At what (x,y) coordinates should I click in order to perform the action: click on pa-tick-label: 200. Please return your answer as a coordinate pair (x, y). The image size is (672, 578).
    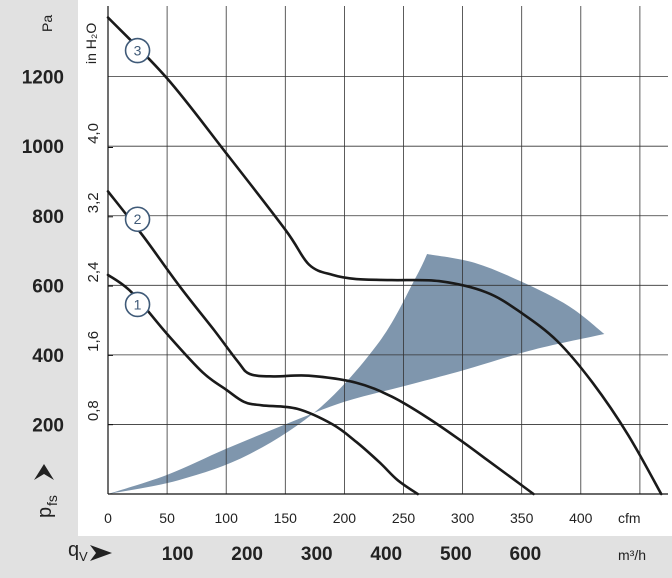
    Looking at the image, I should click on (48, 425).